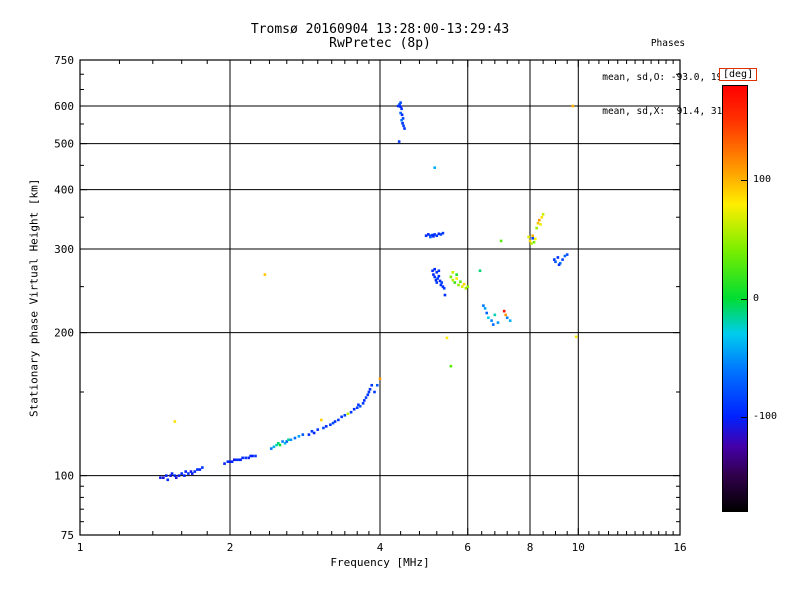  What do you see at coordinates (380, 29) in the screenshot?
I see `page-title: Tromsø 20160904 13:28:00-13:29:43` at bounding box center [380, 29].